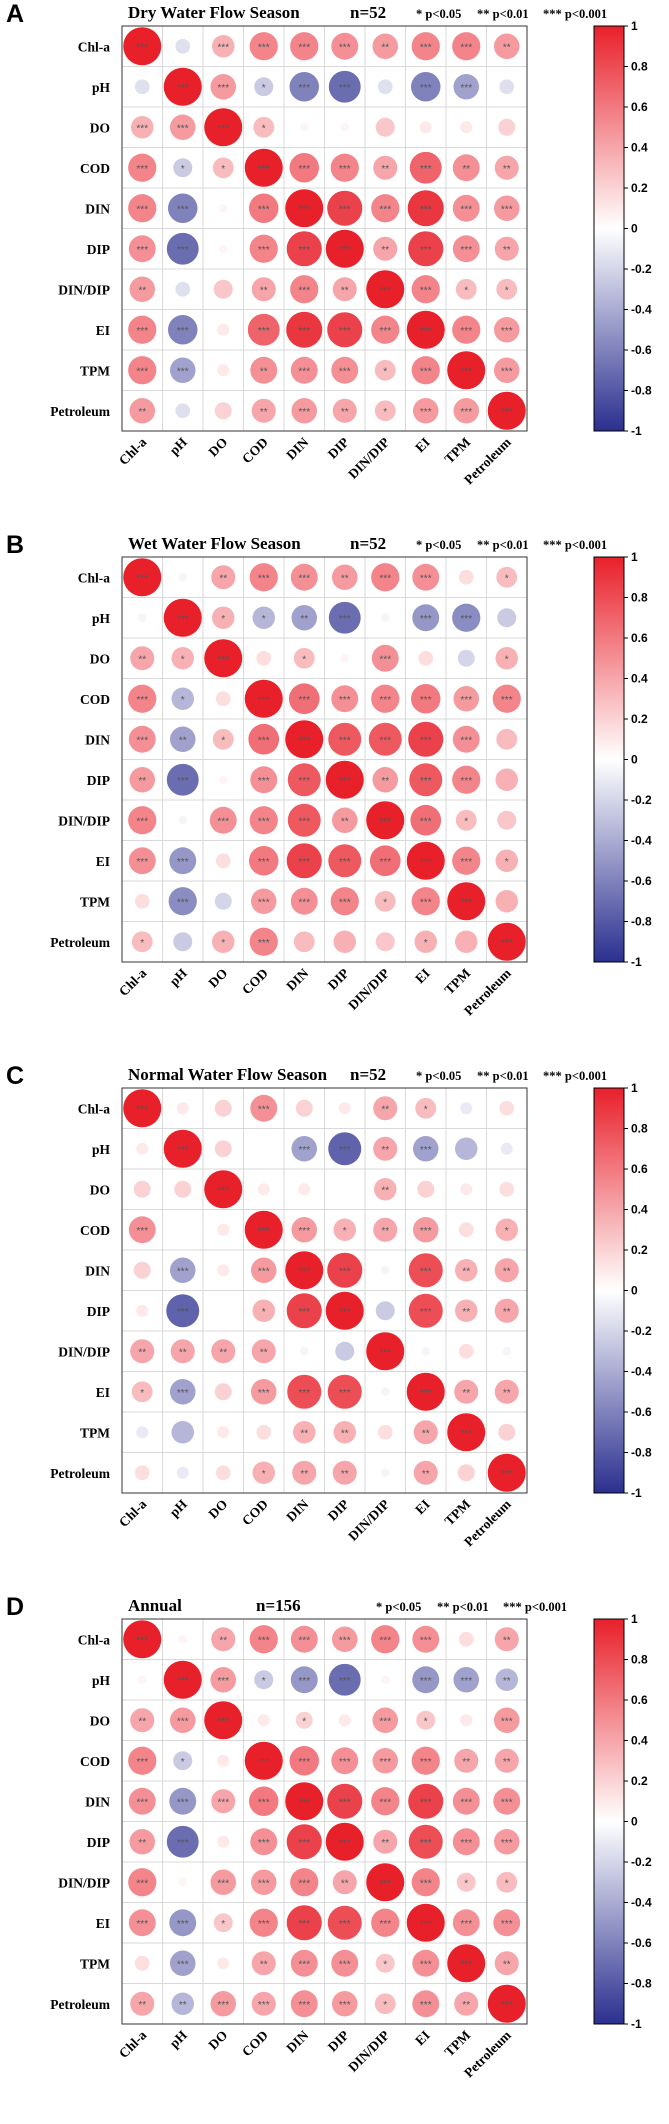 Image resolution: width=669 pixels, height=2124 pixels. Describe the element at coordinates (15, 1076) in the screenshot. I see `panel-letter: C` at that location.